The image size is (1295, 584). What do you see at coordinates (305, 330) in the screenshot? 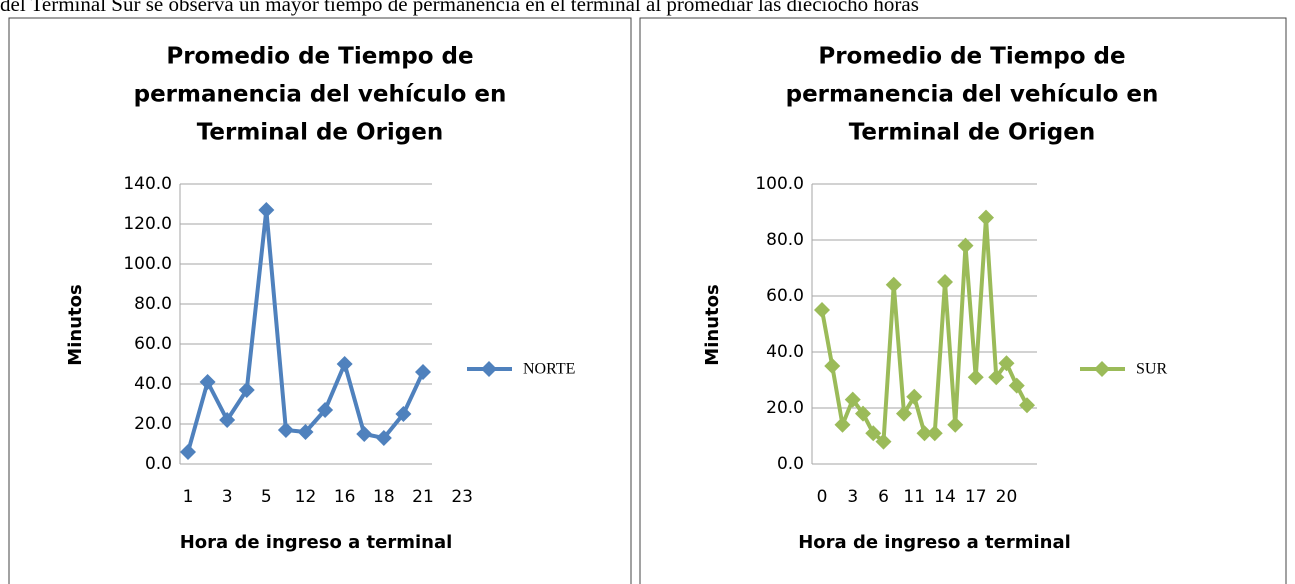
I see `series-line` at bounding box center [305, 330].